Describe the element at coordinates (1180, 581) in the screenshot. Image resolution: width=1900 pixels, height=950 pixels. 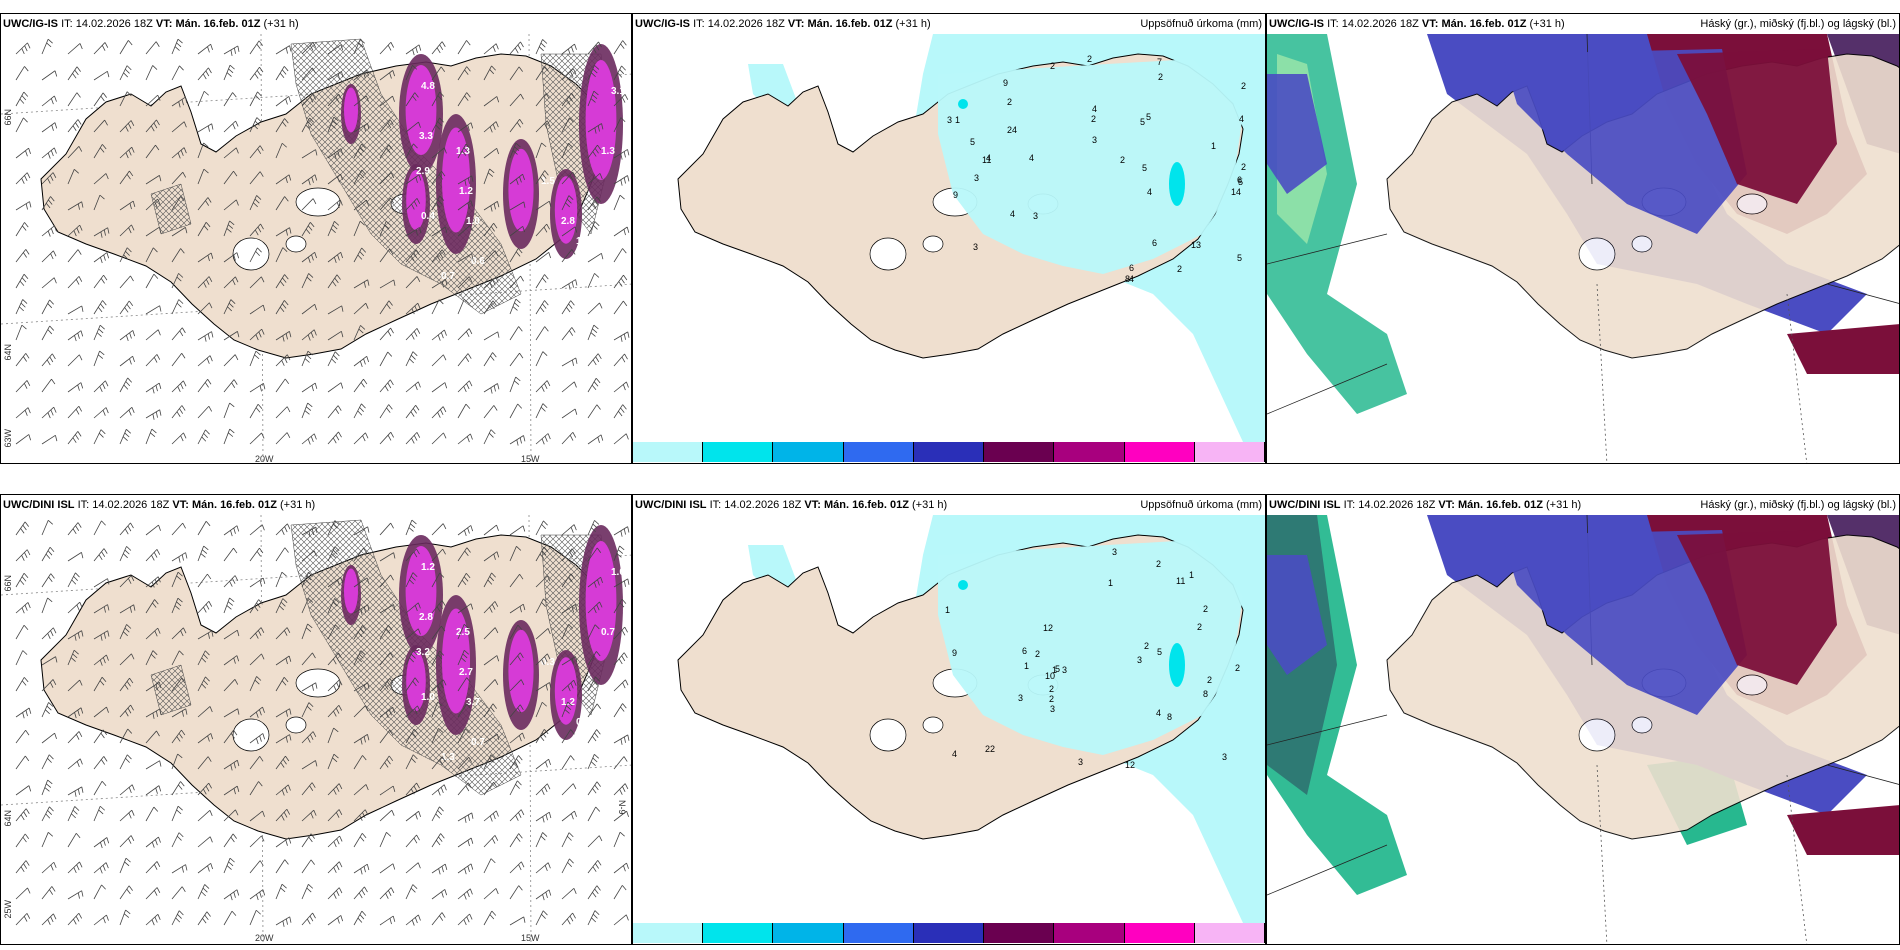
I see `precip-value-label: 11` at that location.